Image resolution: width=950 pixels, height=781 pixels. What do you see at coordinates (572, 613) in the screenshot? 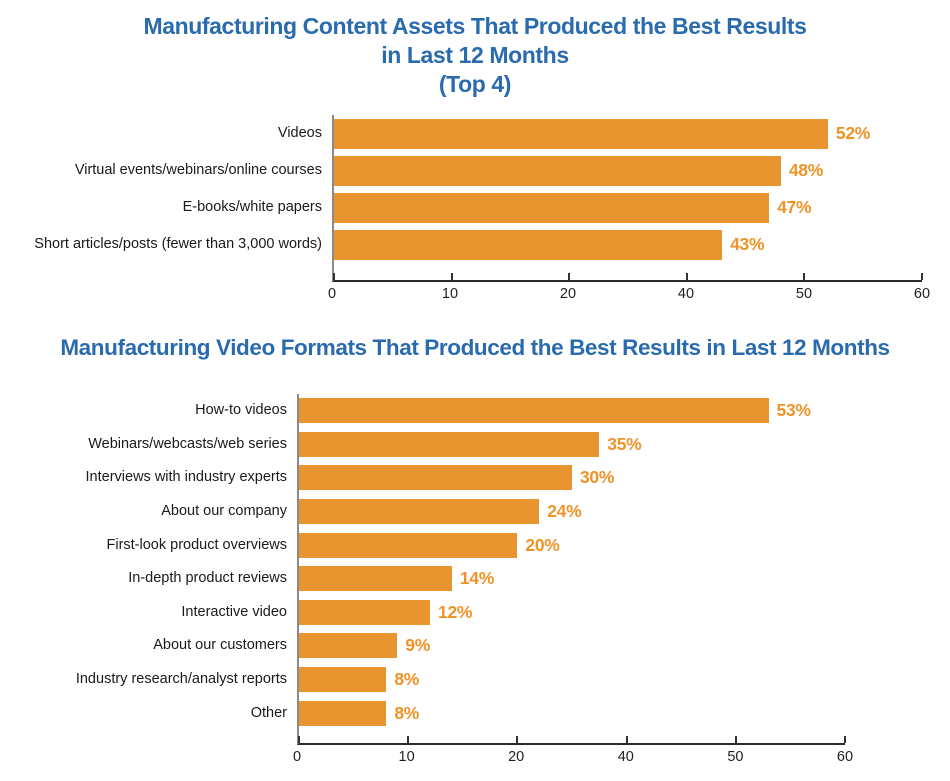
I see `bar-row: 12%` at bounding box center [572, 613].